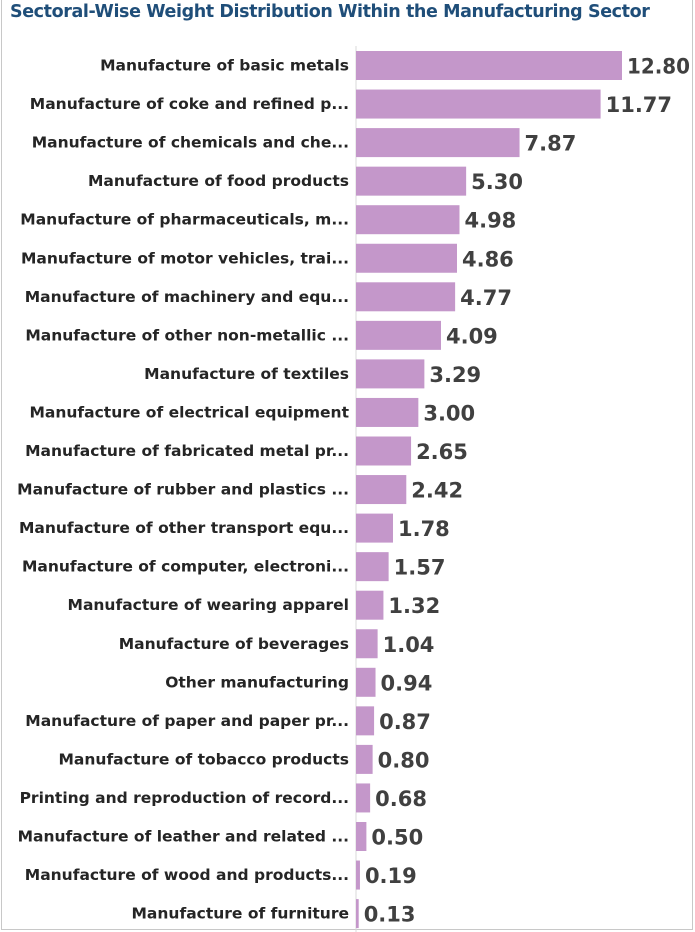 This screenshot has height=932, width=695. Describe the element at coordinates (497, 182) in the screenshot. I see `data-label: 5.30` at that location.